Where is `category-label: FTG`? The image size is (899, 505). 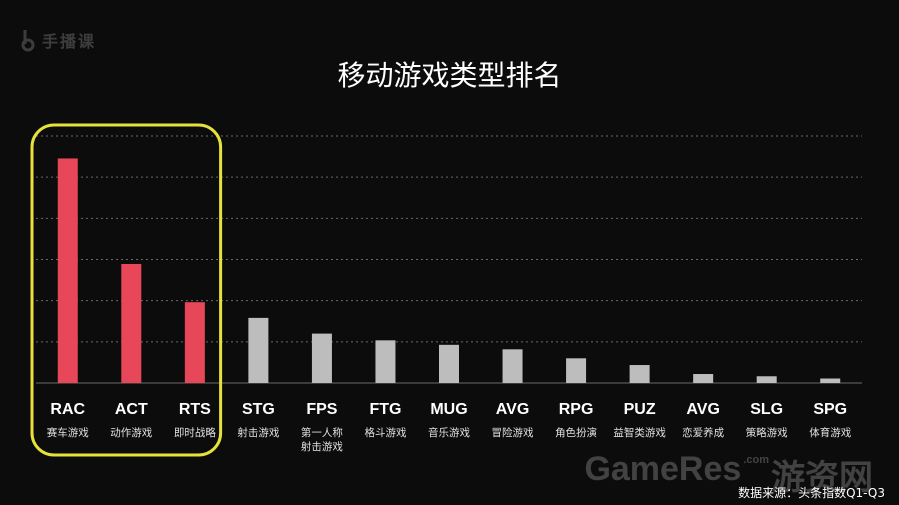
category-label: FTG is located at coordinates (385, 409).